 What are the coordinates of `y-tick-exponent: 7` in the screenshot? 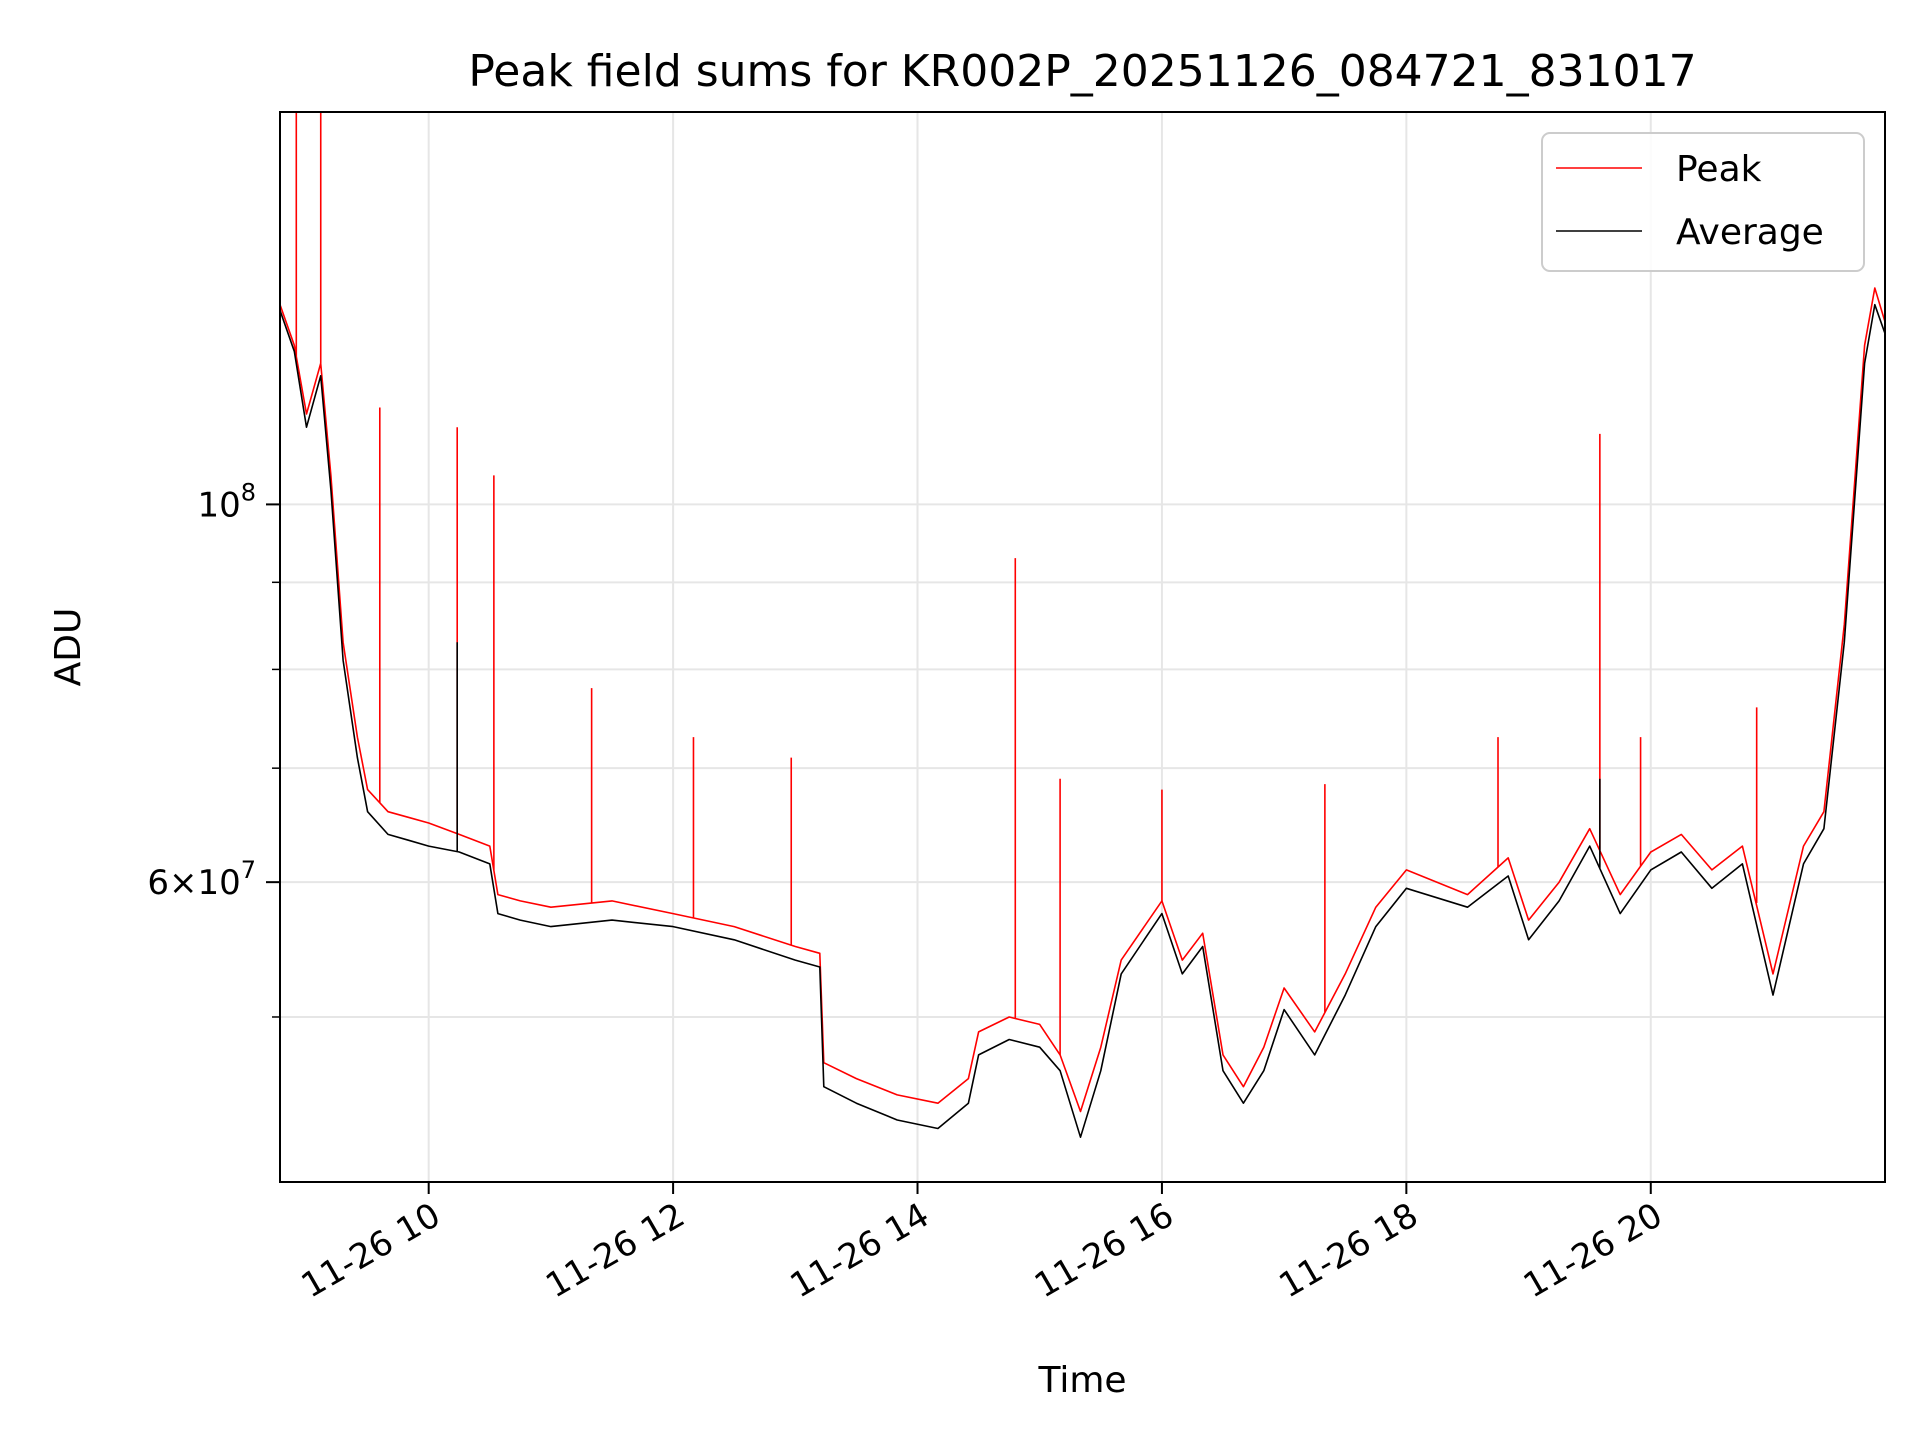 It's located at (248, 870).